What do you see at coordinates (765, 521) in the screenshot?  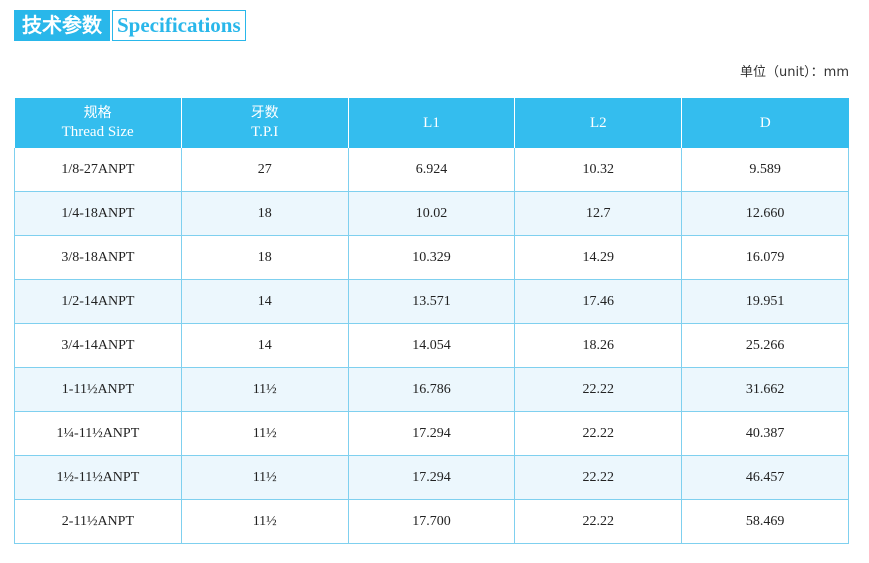 I see `cell-d: 58.469` at bounding box center [765, 521].